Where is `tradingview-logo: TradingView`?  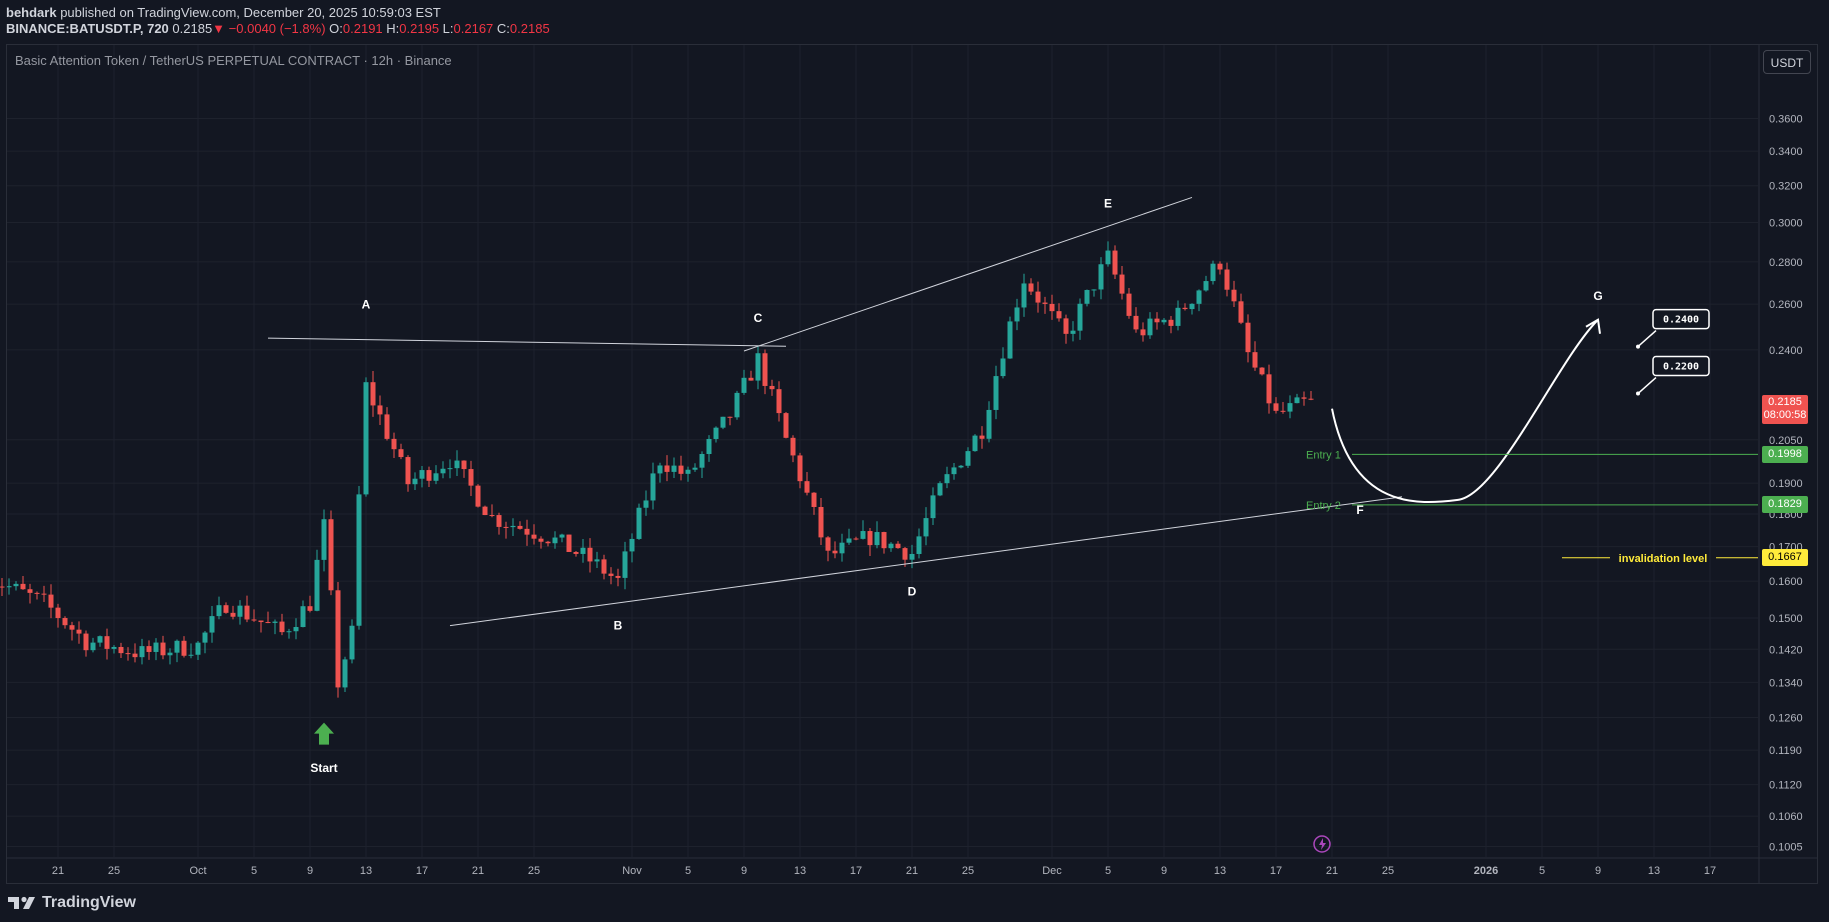 tradingview-logo: TradingView is located at coordinates (72, 903).